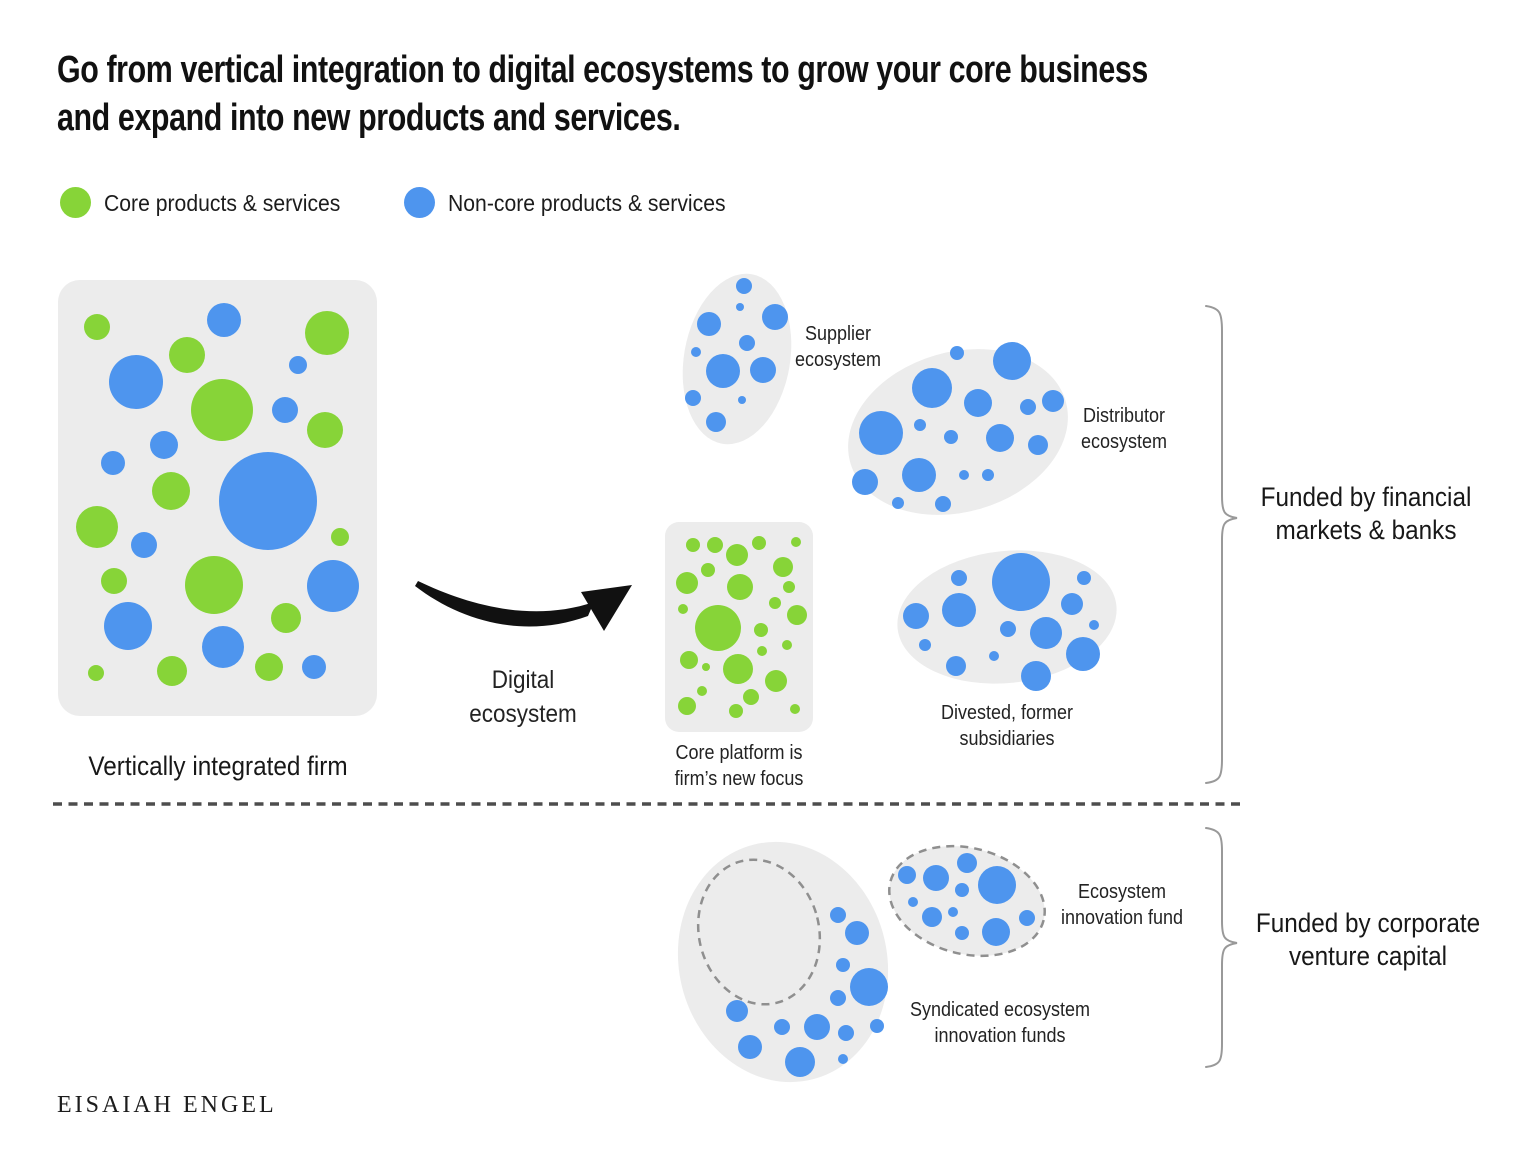  I want to click on ecosystem-innovation-fund-blob, so click(967, 901).